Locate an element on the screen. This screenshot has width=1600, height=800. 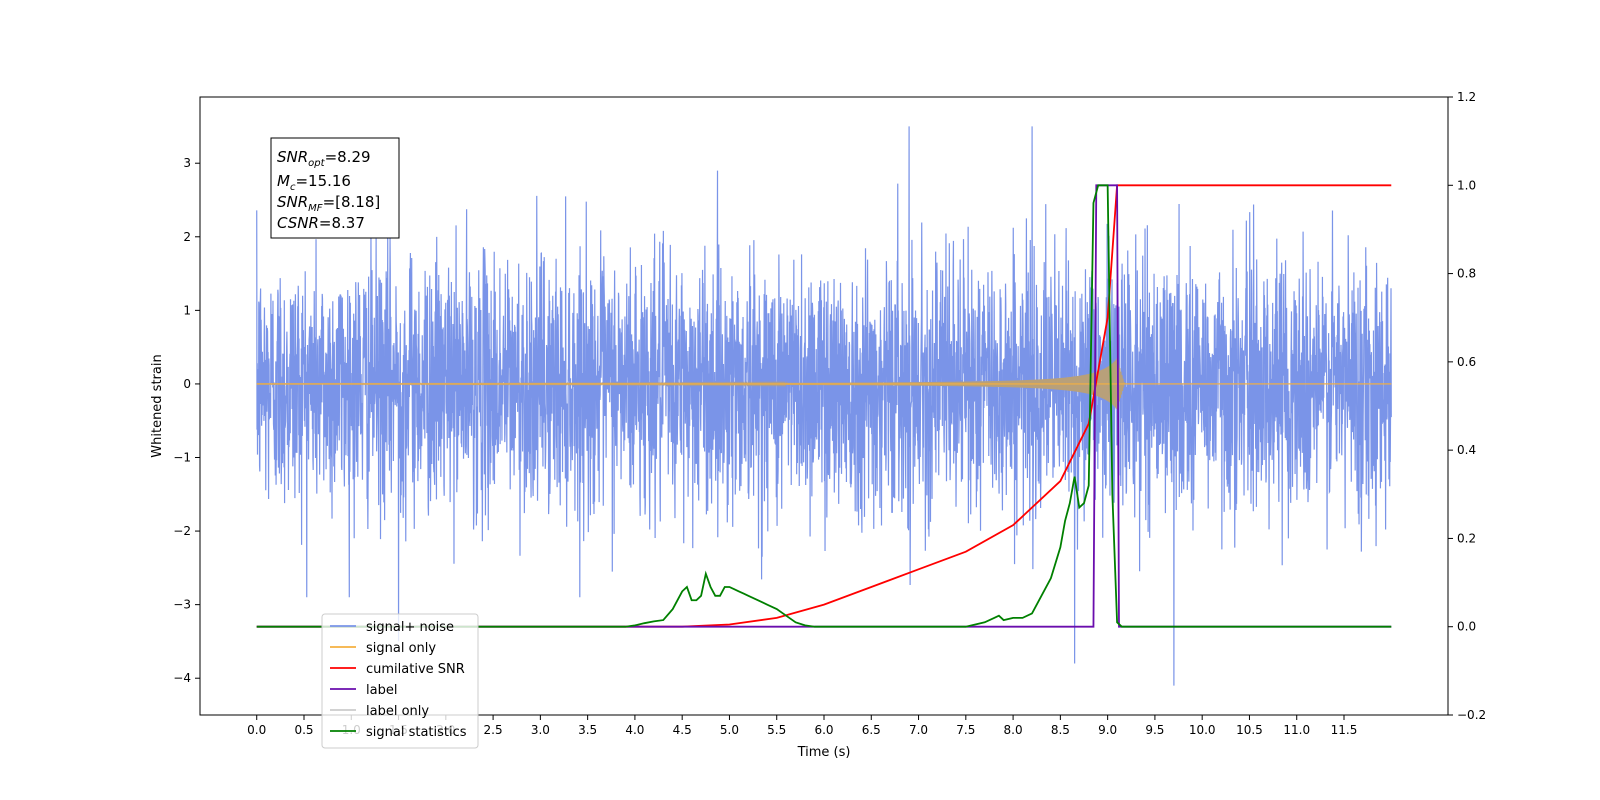
legend-frame is located at coordinates (400, 681).